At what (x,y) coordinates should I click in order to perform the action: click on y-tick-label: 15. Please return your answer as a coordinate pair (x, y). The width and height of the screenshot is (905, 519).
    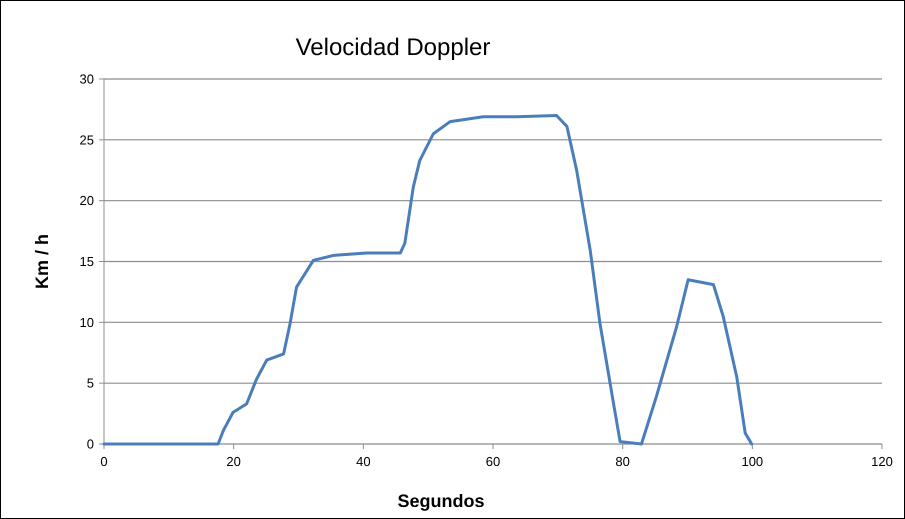
    Looking at the image, I should click on (87, 262).